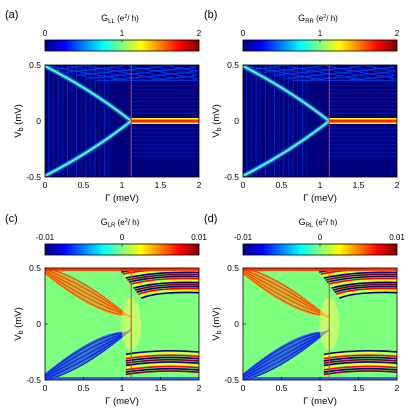 This screenshot has width=415, height=413. What do you see at coordinates (310, 226) in the screenshot?
I see `colorbar-title-sub: RL` at bounding box center [310, 226].